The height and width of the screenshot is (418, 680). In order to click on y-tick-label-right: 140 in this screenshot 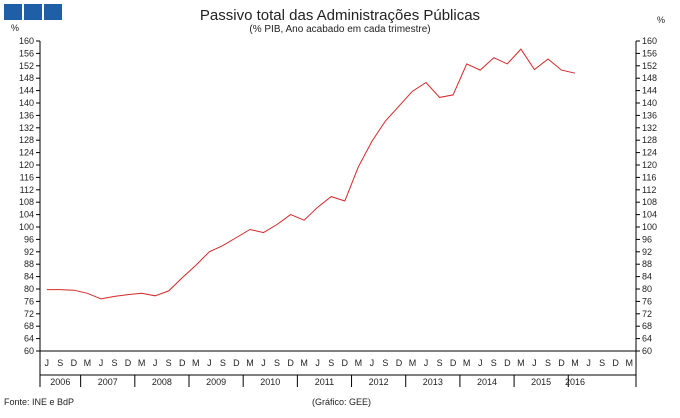, I will do `click(649, 103)`.